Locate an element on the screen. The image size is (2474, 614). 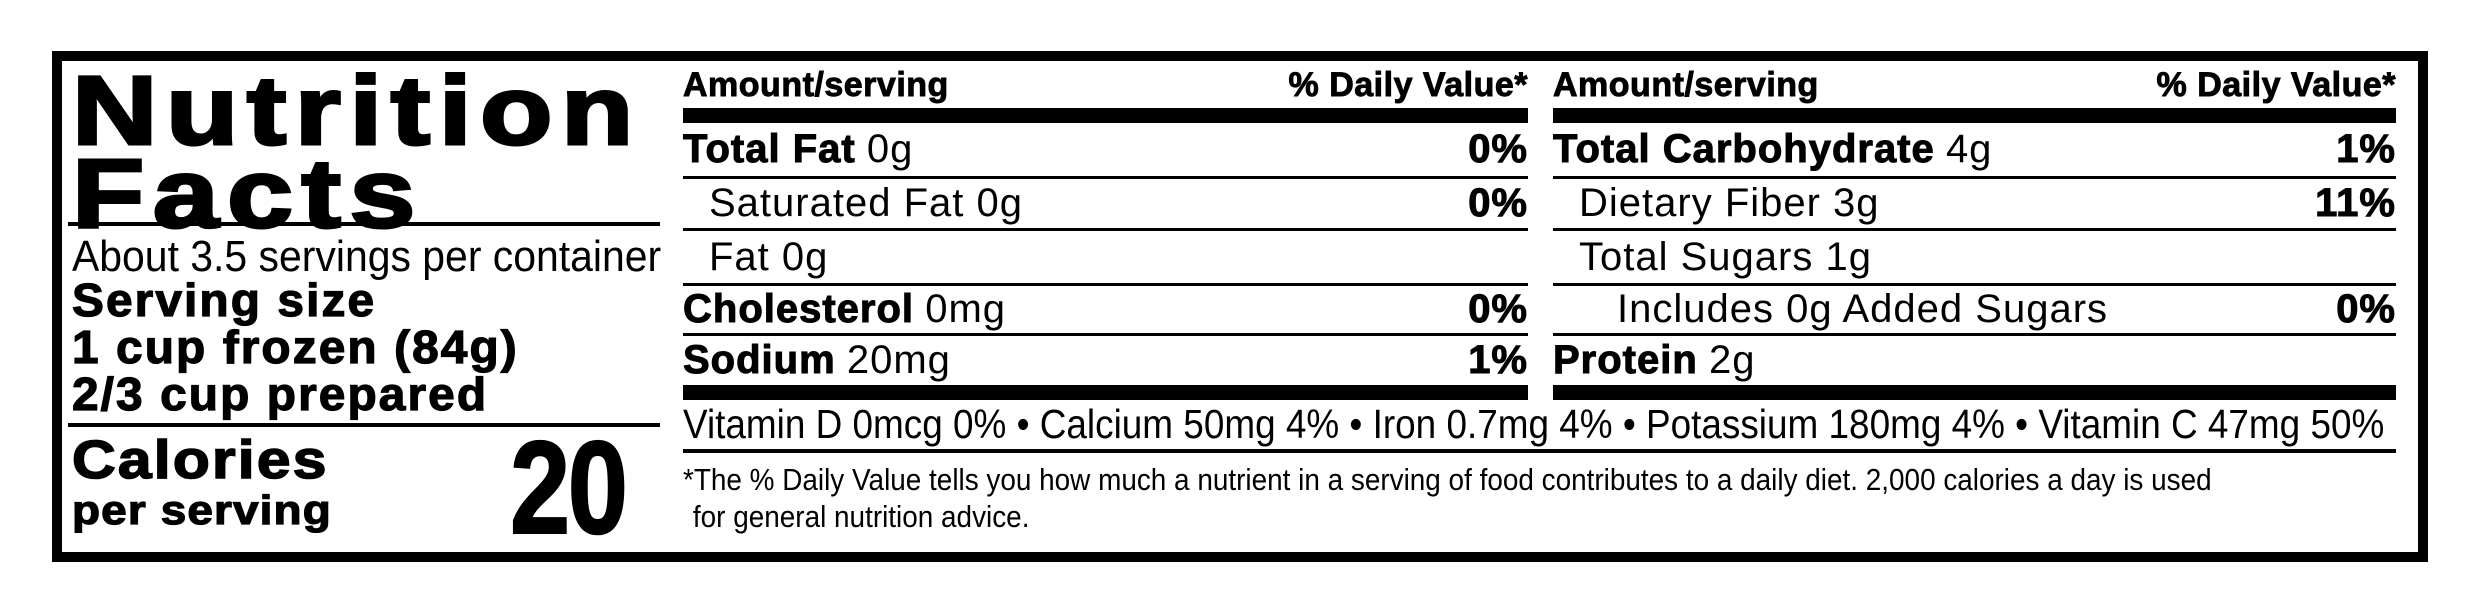
servings-per-container-text: About 3.5 servings per container is located at coordinates (367, 256).